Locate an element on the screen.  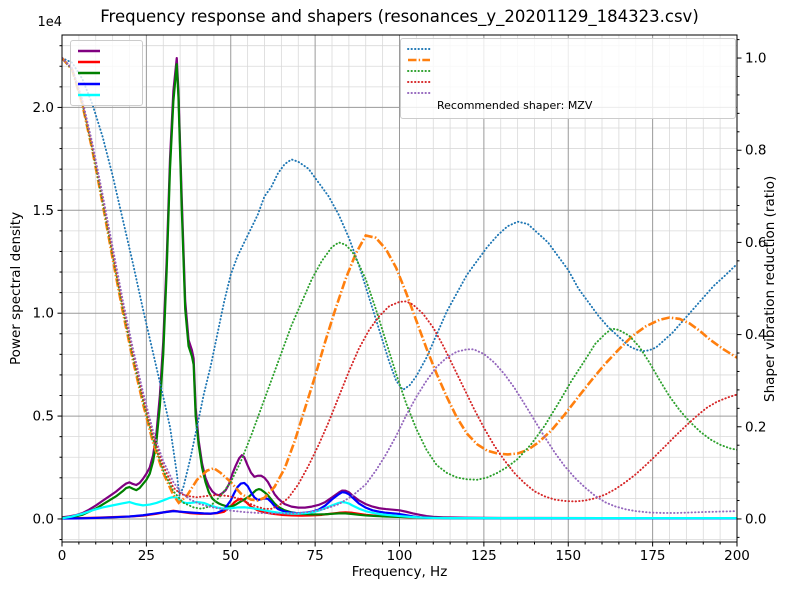
legend-recommended-shaper: Recommended shaper: MZV is located at coordinates (515, 105).